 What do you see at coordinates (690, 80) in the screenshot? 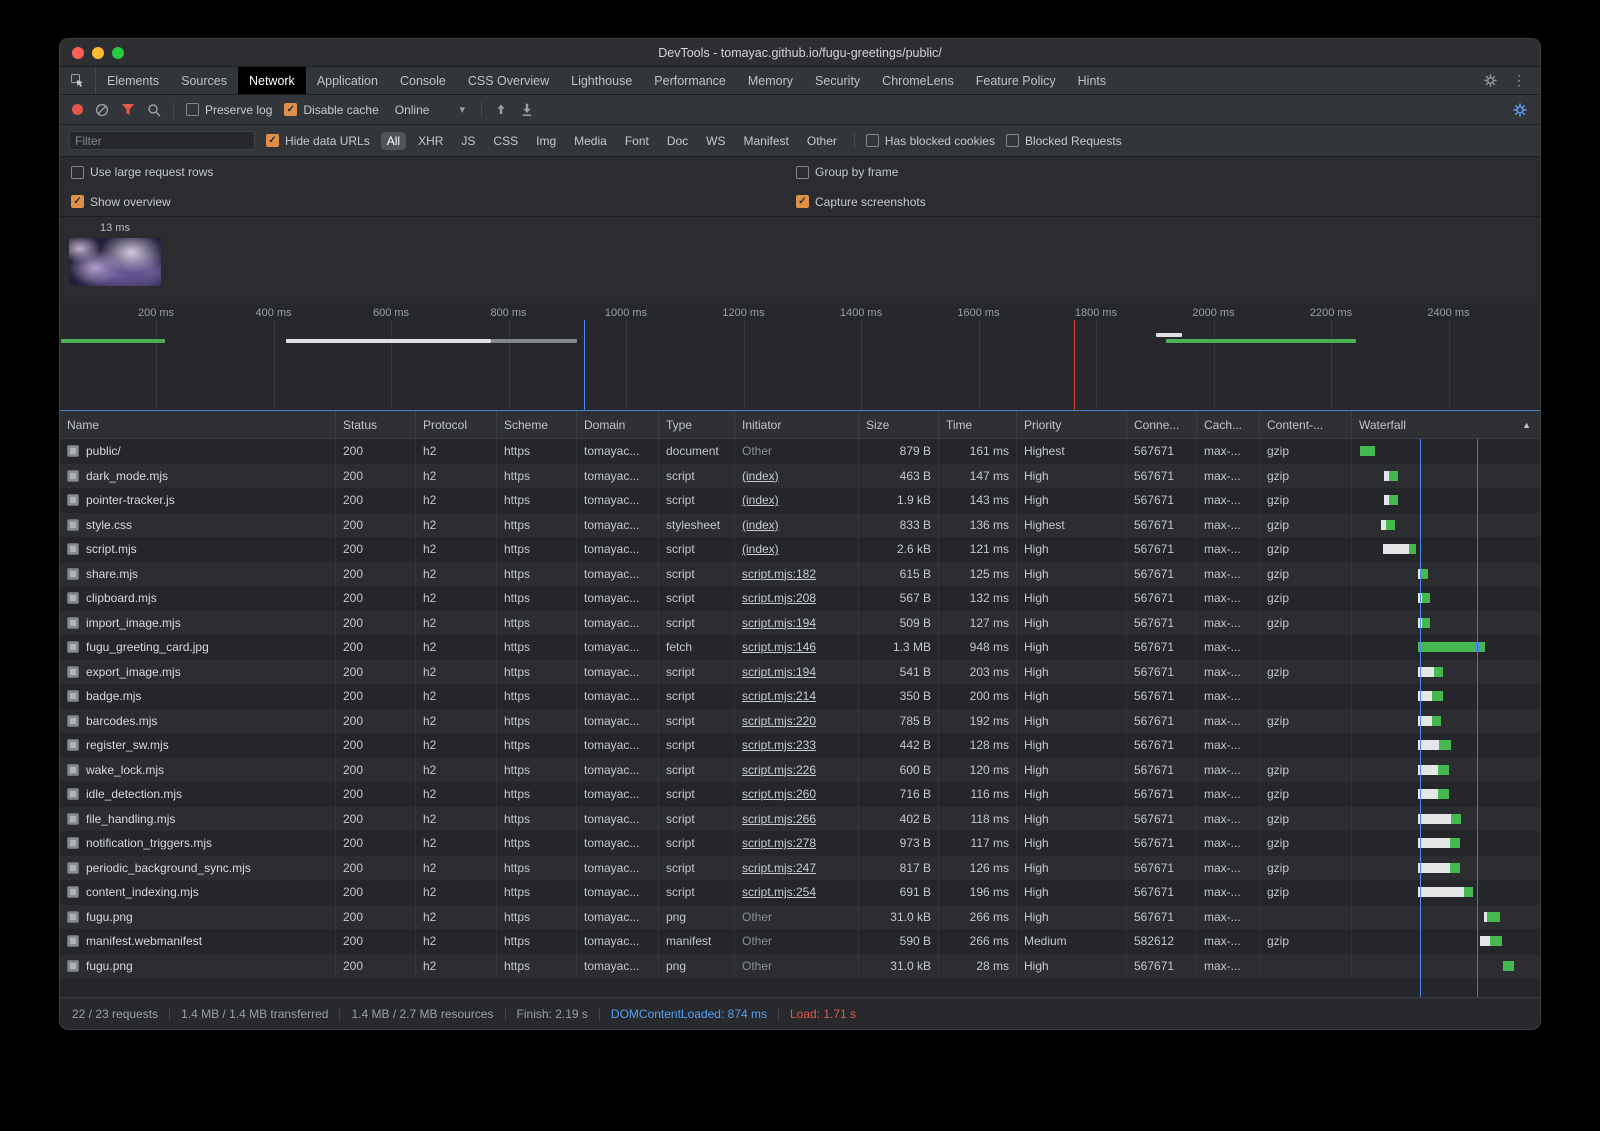
I see `tab-performance: Performance` at bounding box center [690, 80].